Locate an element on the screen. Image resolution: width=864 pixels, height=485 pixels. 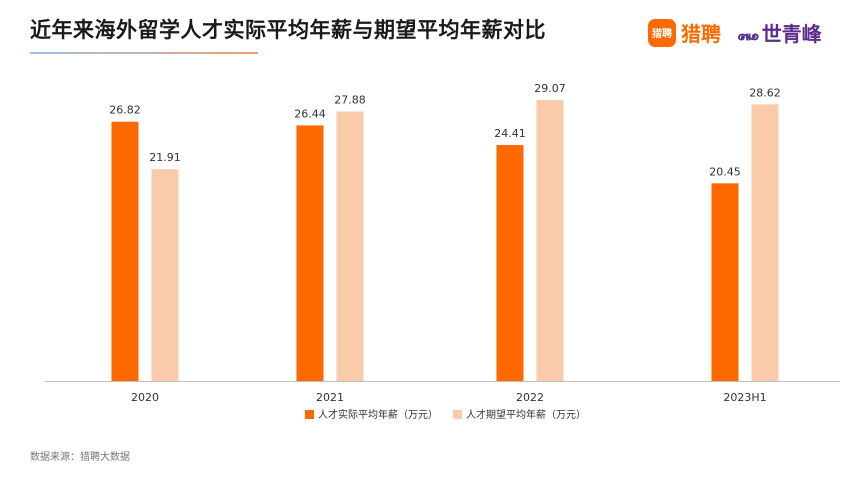
chart-title: 近年来海外留学人才实际平均年薪与期望平均年薪对比 is located at coordinates (288, 30).